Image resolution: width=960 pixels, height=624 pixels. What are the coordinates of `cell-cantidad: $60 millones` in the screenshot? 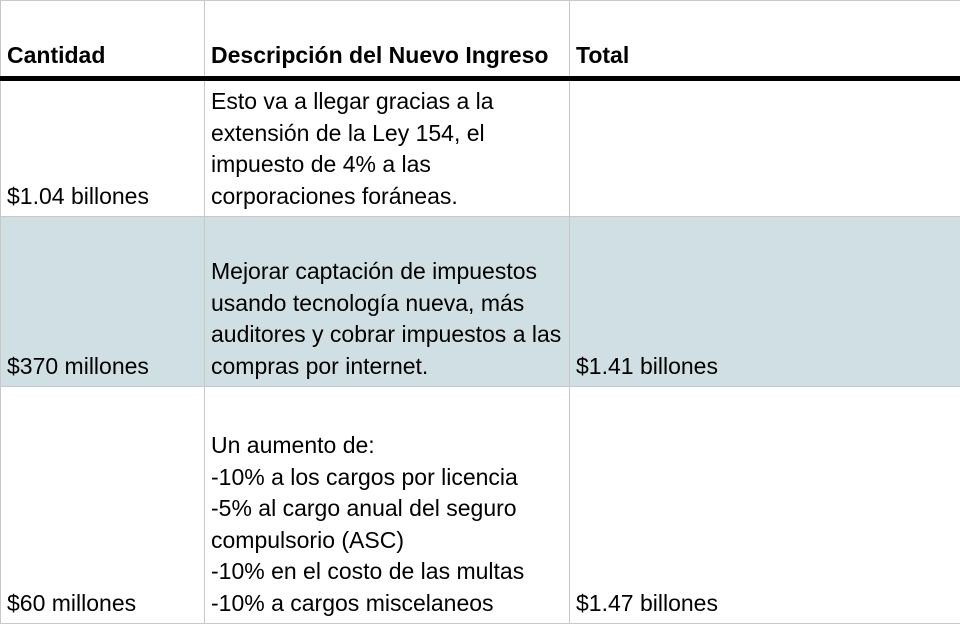 It's located at (103, 505).